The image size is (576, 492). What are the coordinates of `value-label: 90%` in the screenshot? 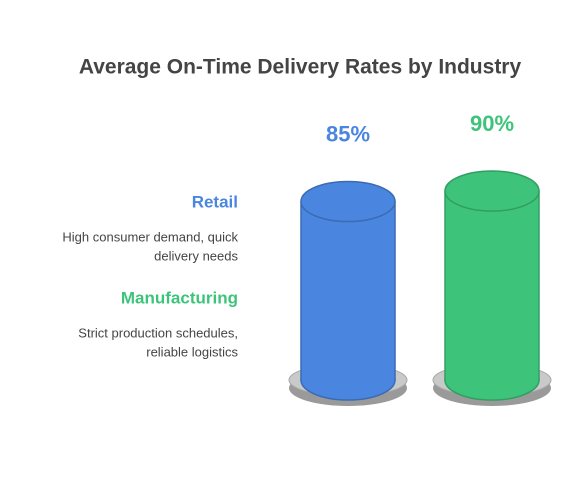 It's located at (492, 123).